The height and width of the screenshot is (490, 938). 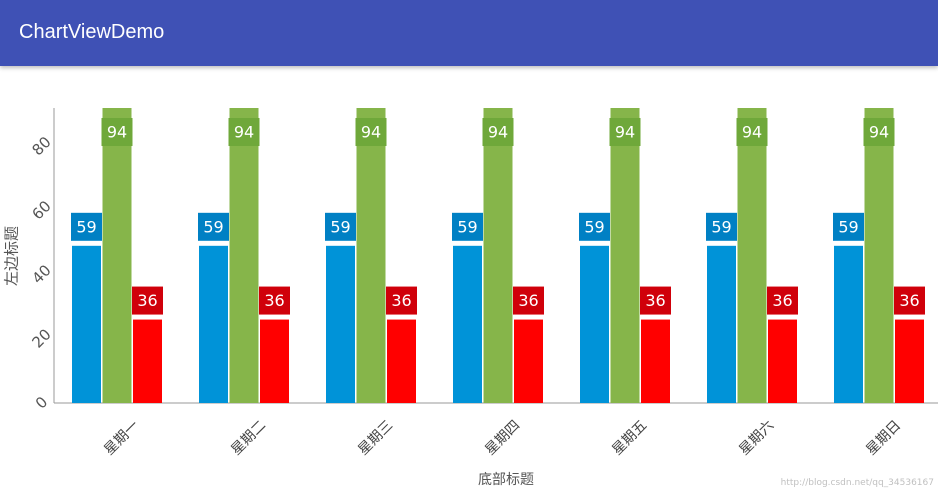 I want to click on y-tick-label: 40, so click(x=42, y=274).